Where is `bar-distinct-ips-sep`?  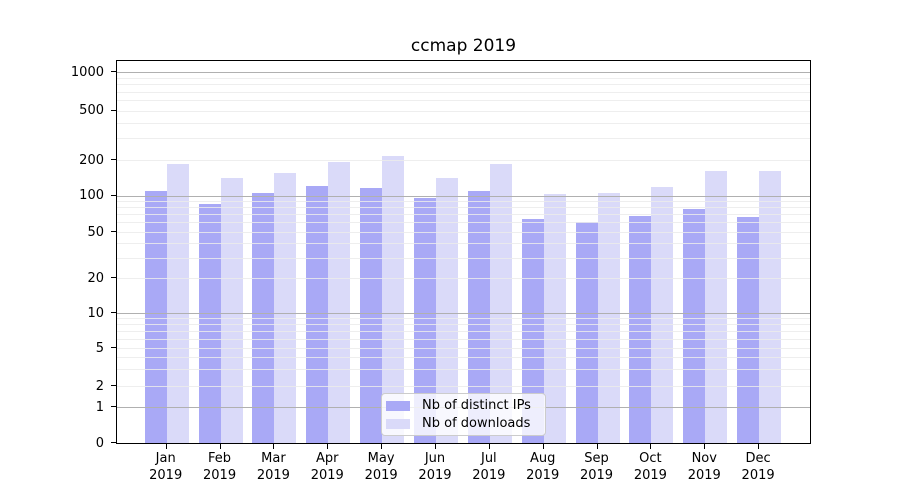 bar-distinct-ips-sep is located at coordinates (586, 332).